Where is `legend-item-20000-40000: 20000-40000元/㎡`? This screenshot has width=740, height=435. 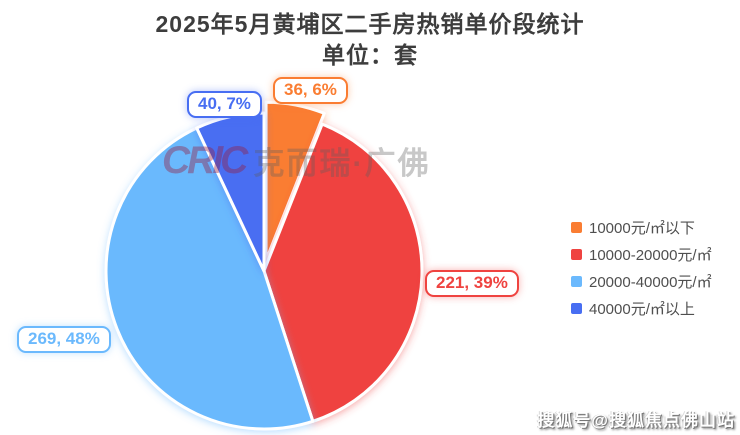 legend-item-20000-40000: 20000-40000元/㎡ is located at coordinates (641, 281).